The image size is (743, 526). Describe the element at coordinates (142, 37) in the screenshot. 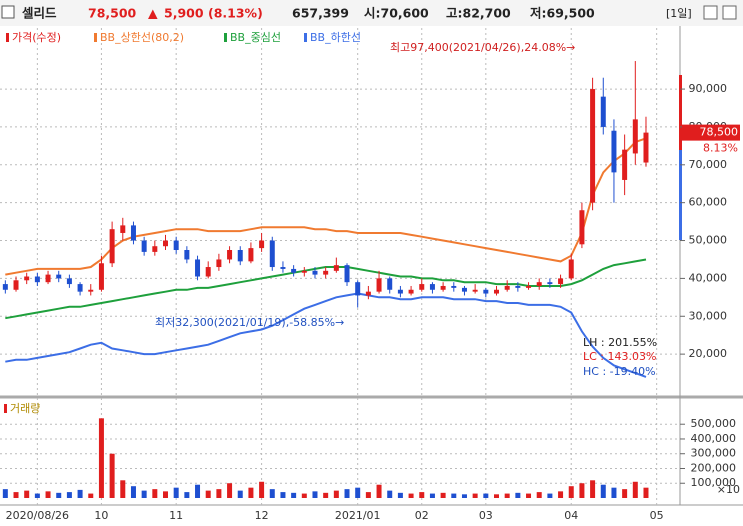

I see `legend-label: BB_상한선(80,2)` at that location.